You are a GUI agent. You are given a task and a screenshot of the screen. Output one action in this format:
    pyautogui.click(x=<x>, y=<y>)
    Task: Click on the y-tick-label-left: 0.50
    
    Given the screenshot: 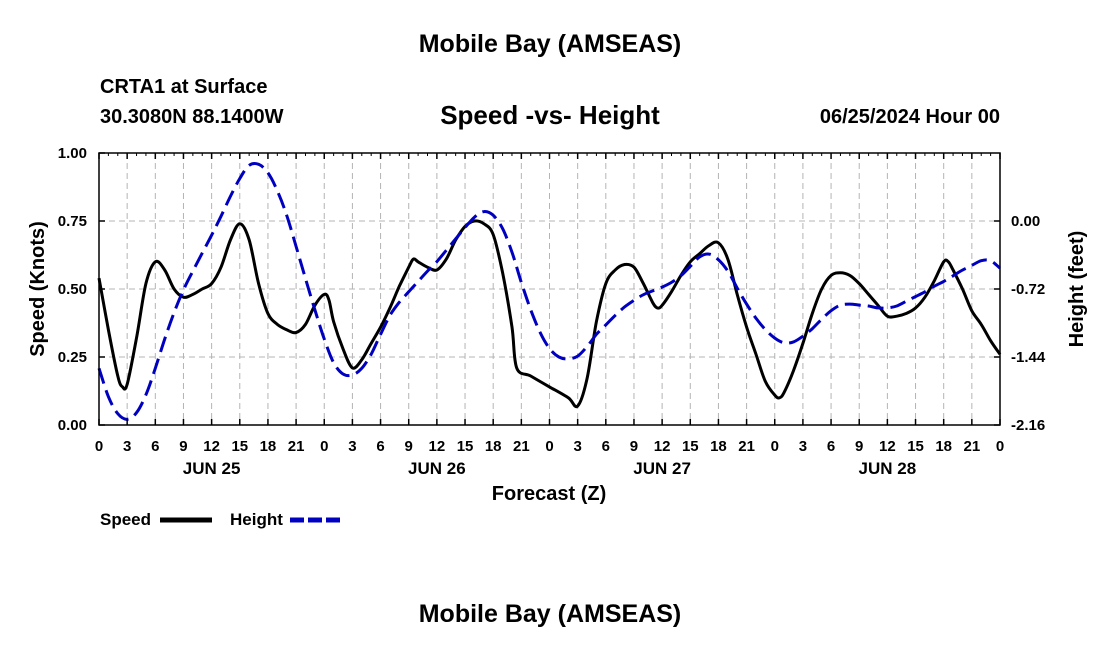 What is the action you would take?
    pyautogui.click(x=72, y=289)
    